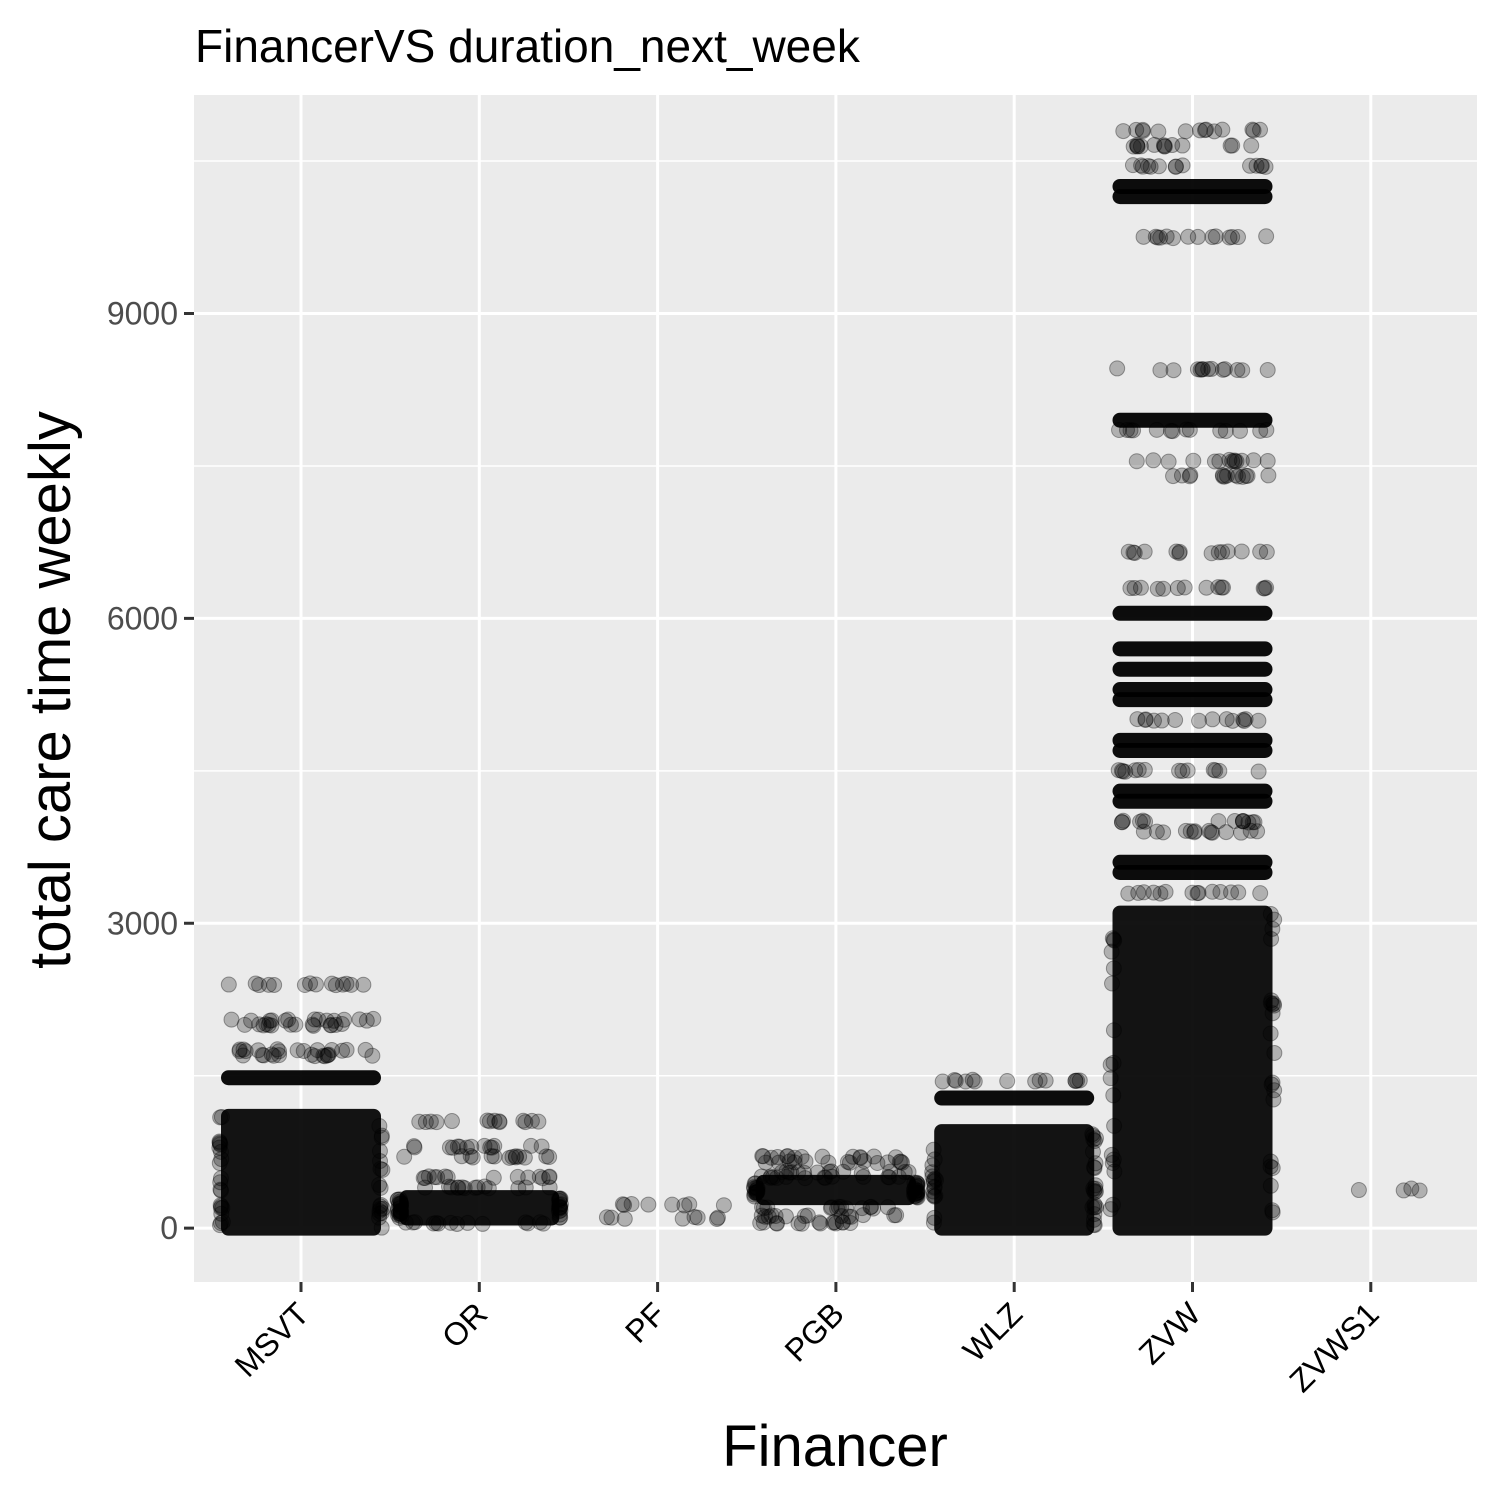 The height and width of the screenshot is (1500, 1500). Describe the element at coordinates (272, 1339) in the screenshot. I see `x-tick-label: MSVT` at that location.